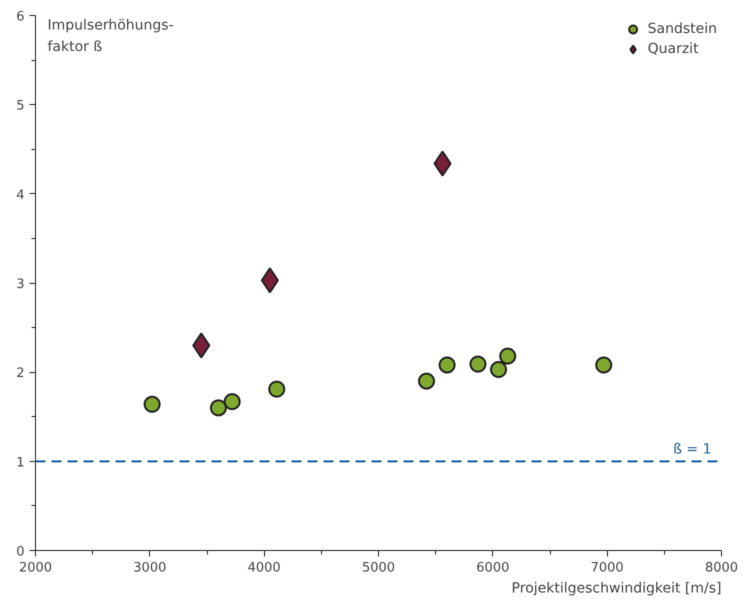 The width and height of the screenshot is (746, 600). Describe the element at coordinates (20, 195) in the screenshot. I see `y-tick-label: 4` at that location.